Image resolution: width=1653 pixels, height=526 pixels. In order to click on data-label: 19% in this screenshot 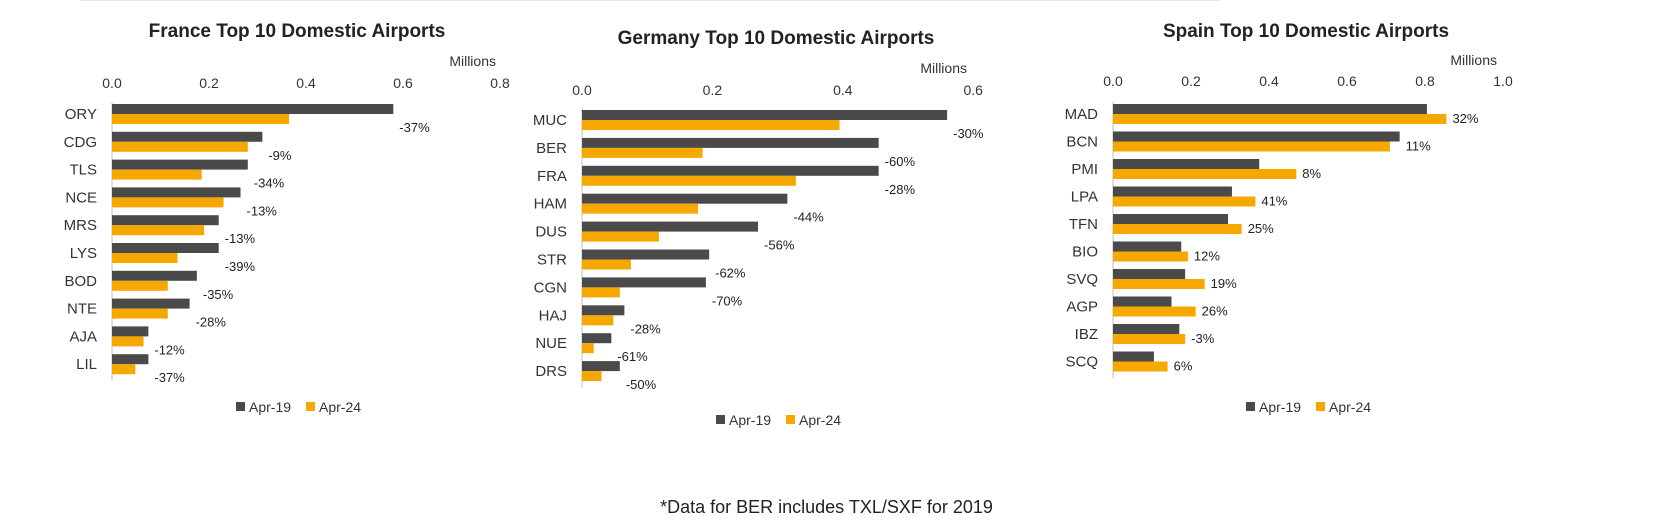, I will do `click(1224, 283)`.